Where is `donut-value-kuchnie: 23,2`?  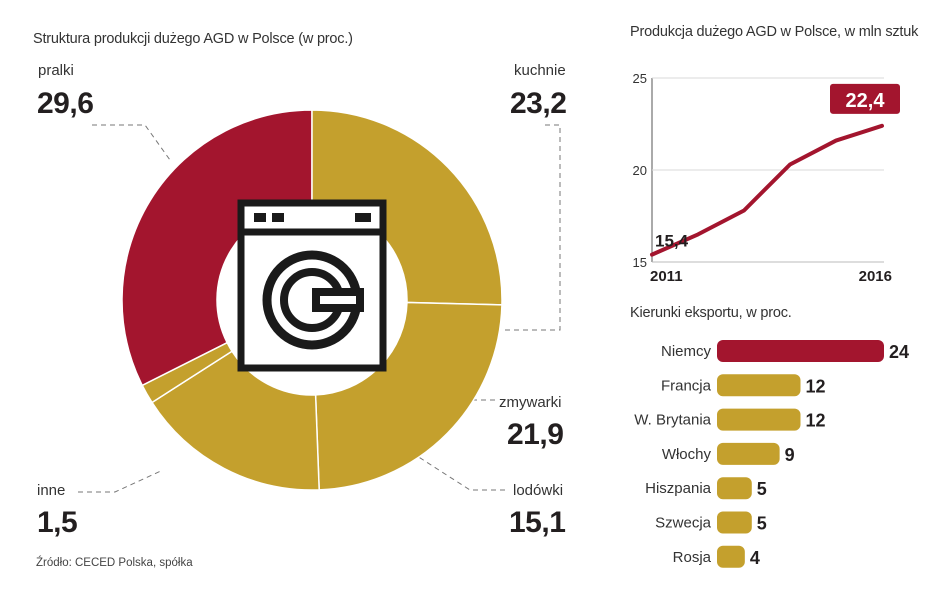 donut-value-kuchnie: 23,2 is located at coordinates (538, 103).